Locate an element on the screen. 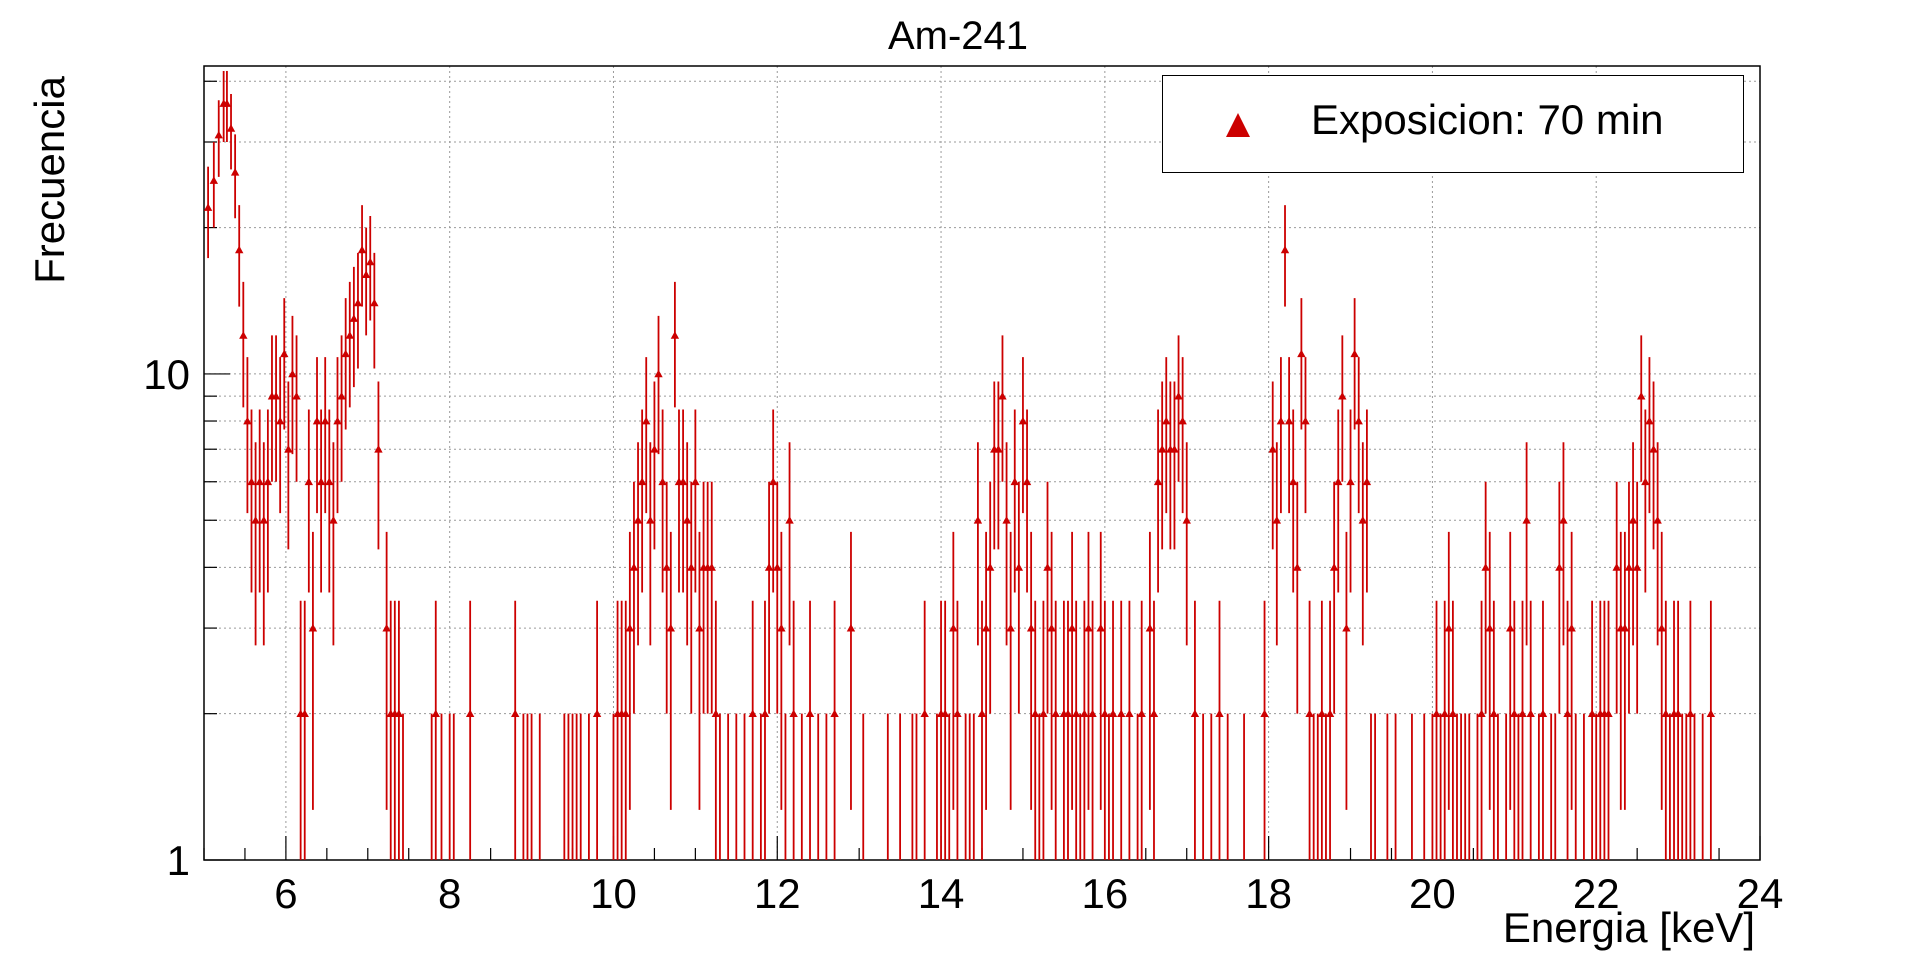 The width and height of the screenshot is (1916, 976). y-tick-label: 1 is located at coordinates (178, 860).